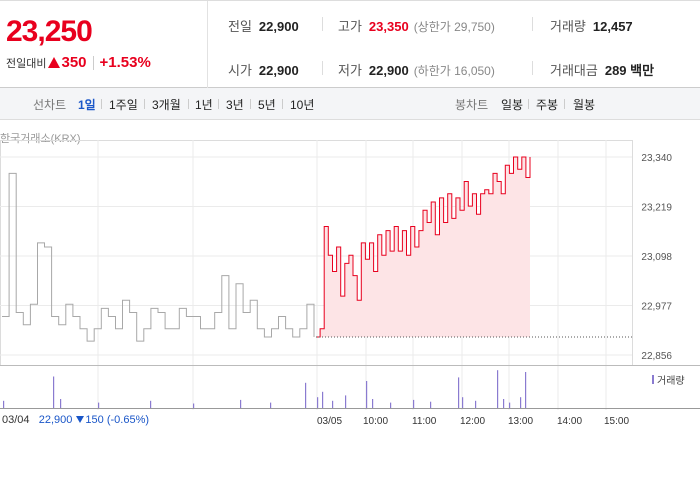  What do you see at coordinates (454, 27) in the screenshot?
I see `upper-limit: (상한가 29,750)` at bounding box center [454, 27].